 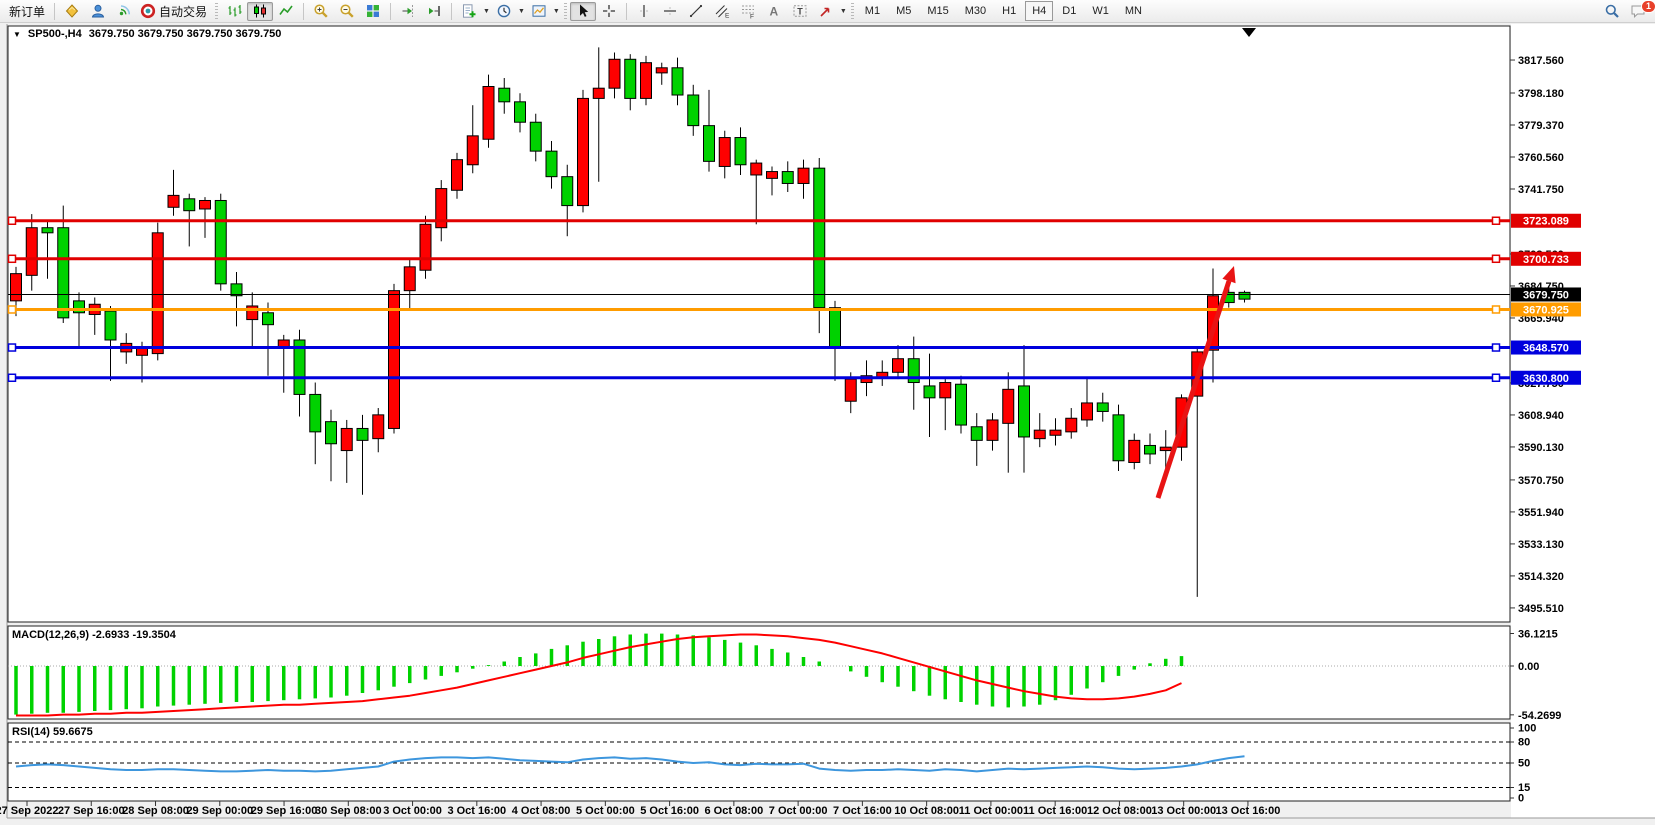 I want to click on time-tick-label: 30 Sep 08:00, so click(x=348, y=811).